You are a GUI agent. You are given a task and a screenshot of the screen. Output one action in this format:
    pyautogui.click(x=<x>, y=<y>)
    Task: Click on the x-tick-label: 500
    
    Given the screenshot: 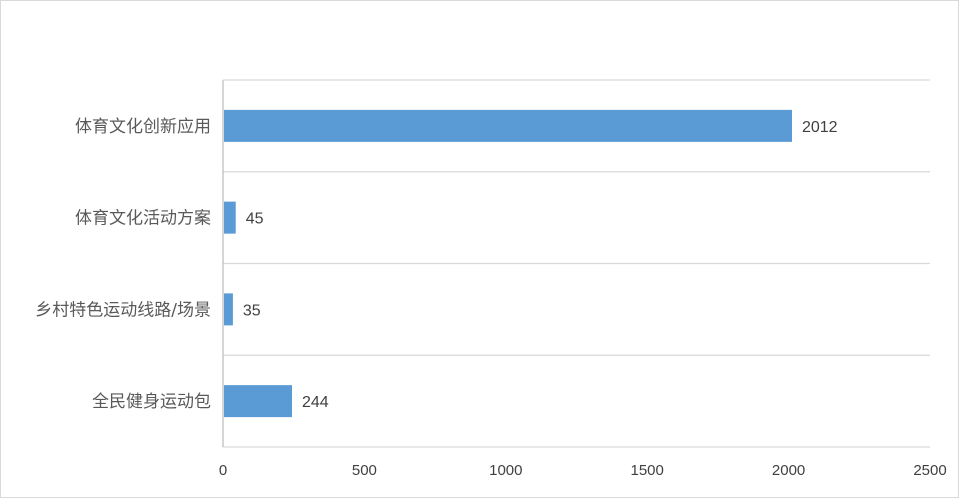 What is the action you would take?
    pyautogui.click(x=364, y=470)
    